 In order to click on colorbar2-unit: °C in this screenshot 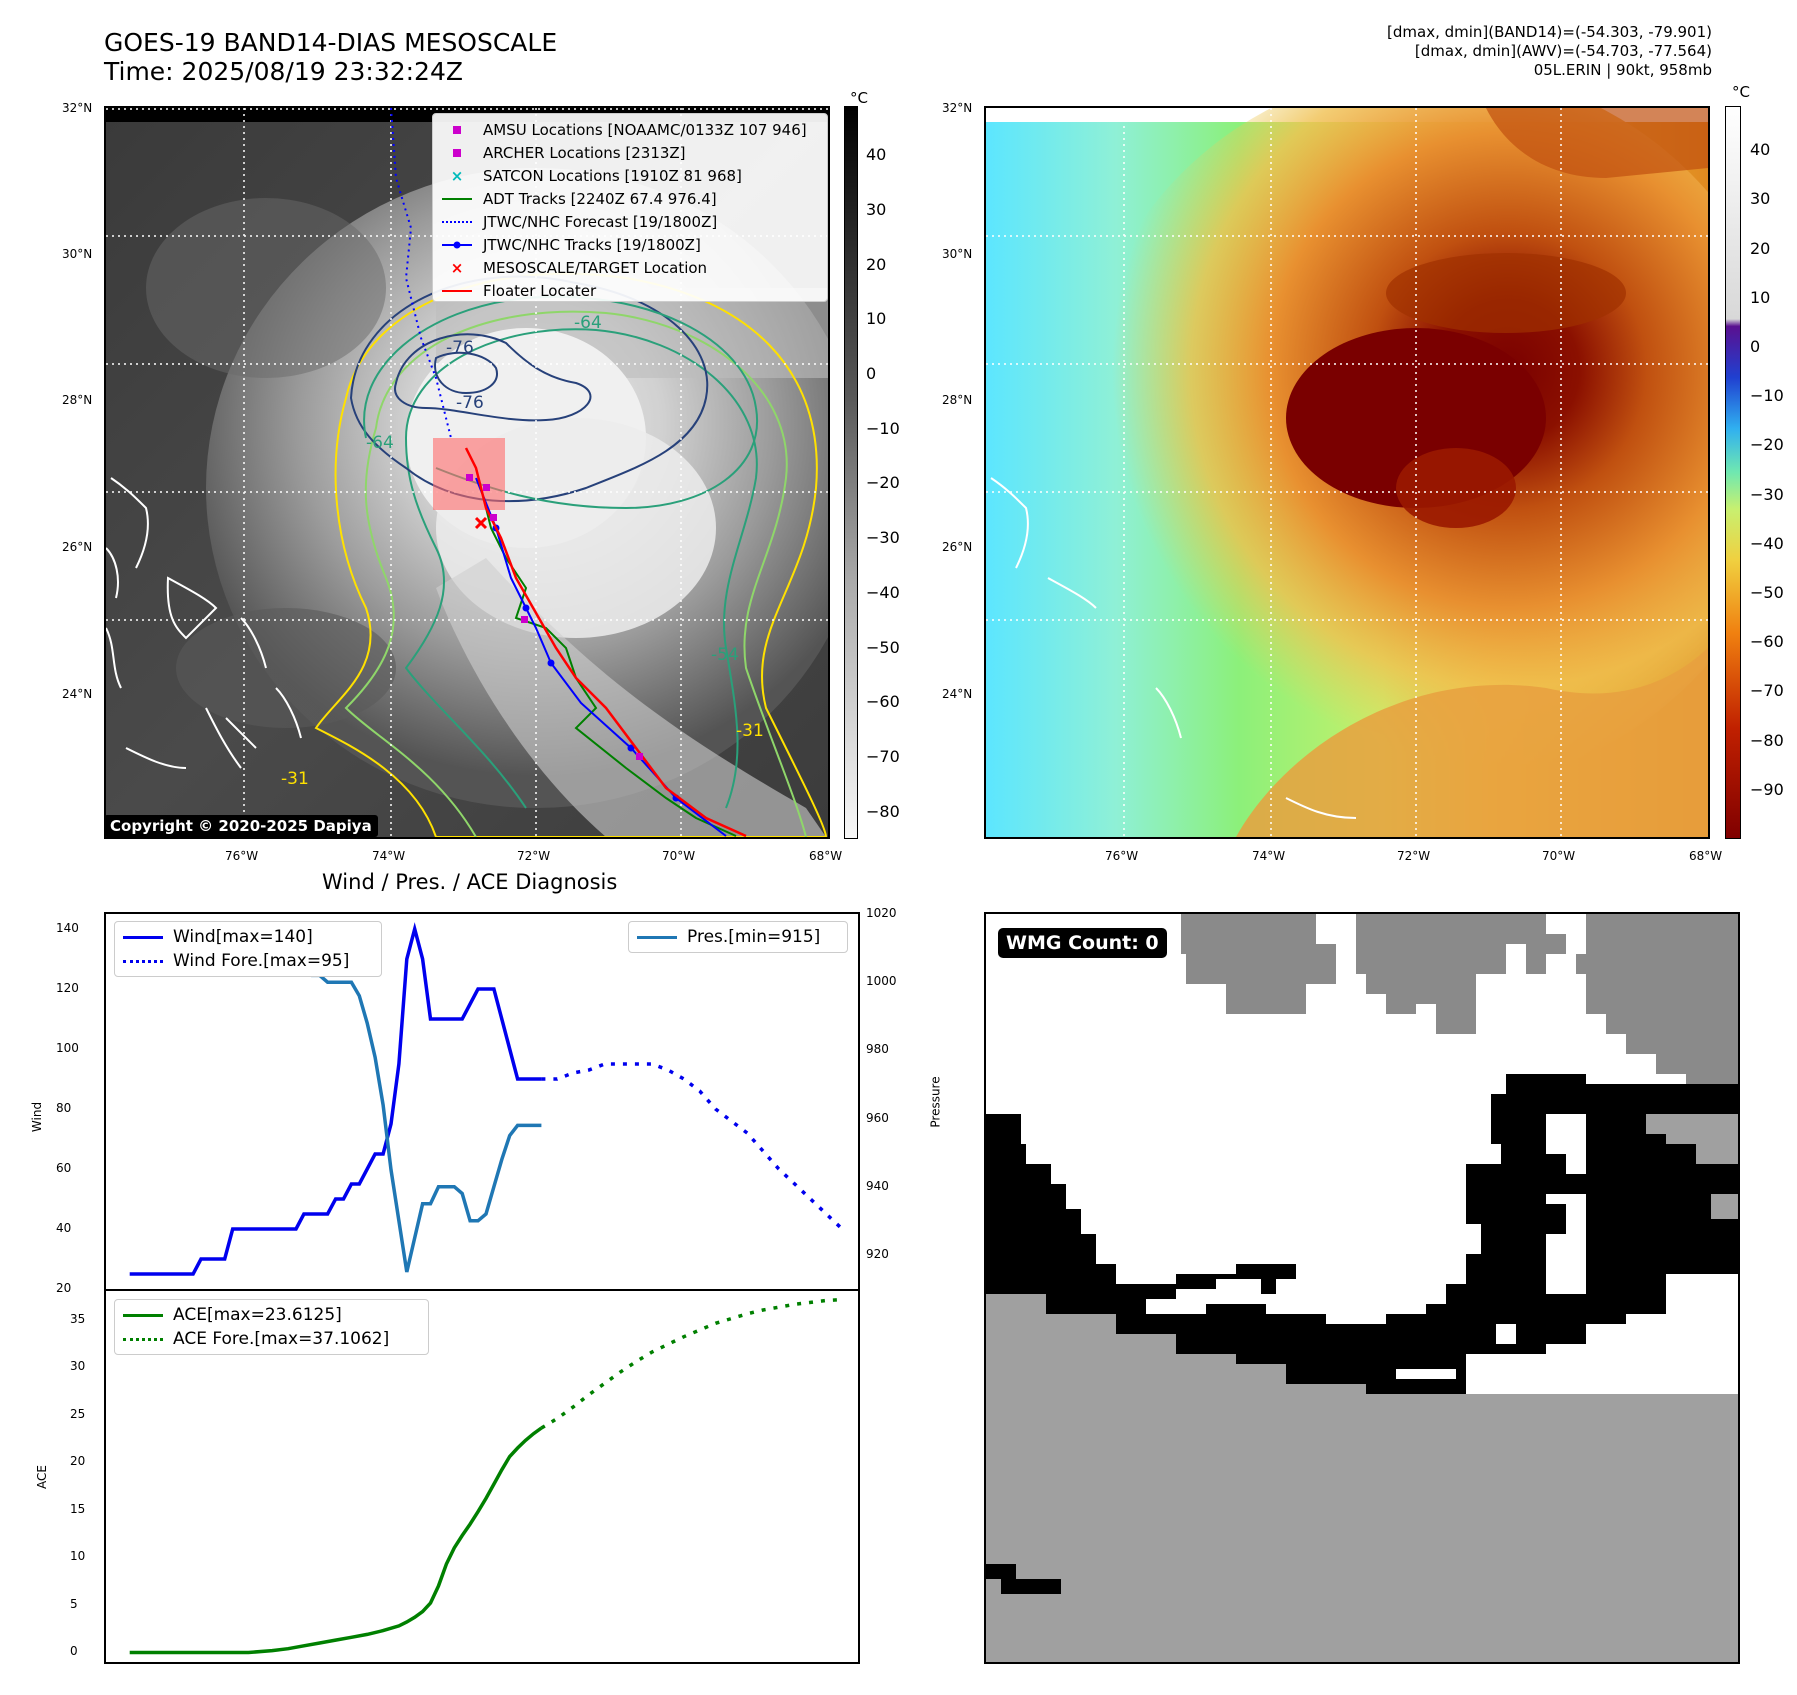, I will do `click(1741, 92)`.